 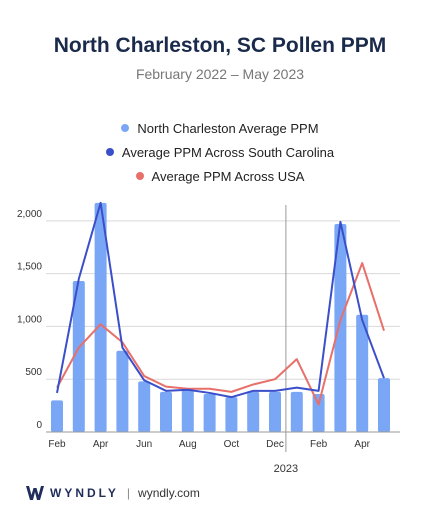 I want to click on legend-item-usa: Average PPM Across USA, so click(x=220, y=176).